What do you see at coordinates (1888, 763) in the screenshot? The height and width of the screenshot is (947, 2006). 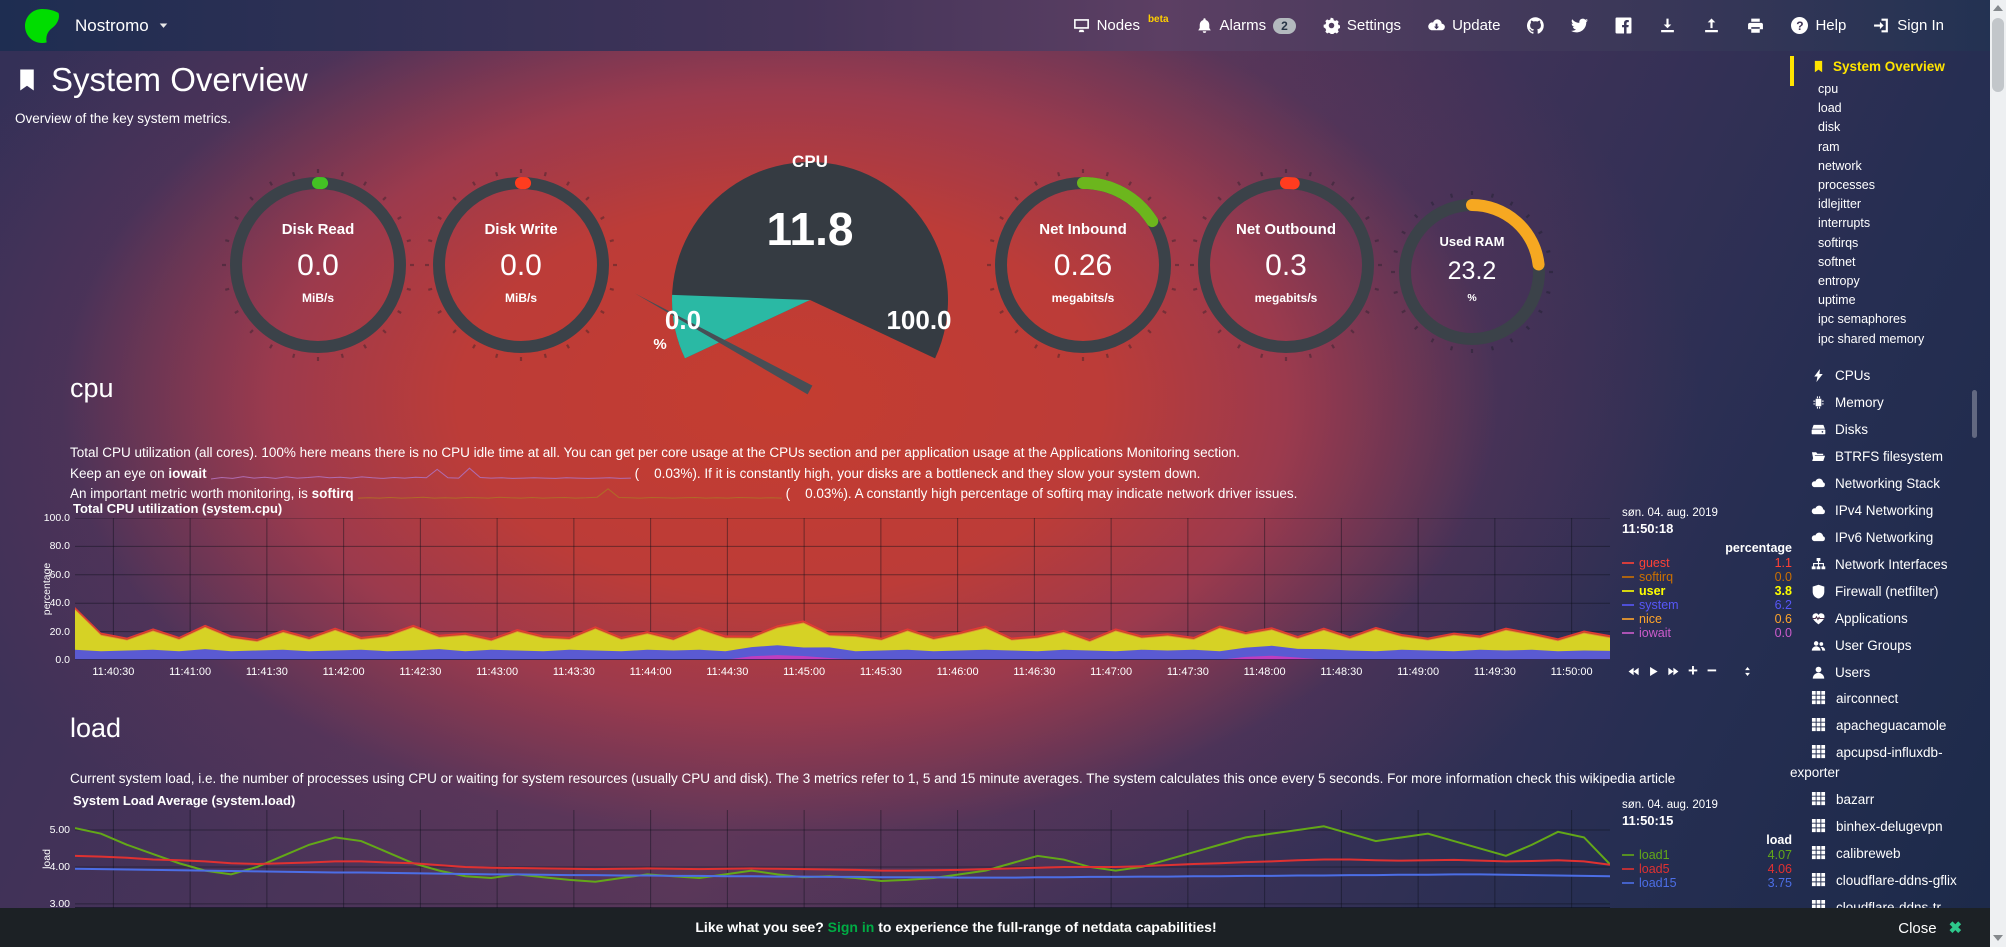 I see `sidebar-app-item: apcupsd-influxdb-exporter` at bounding box center [1888, 763].